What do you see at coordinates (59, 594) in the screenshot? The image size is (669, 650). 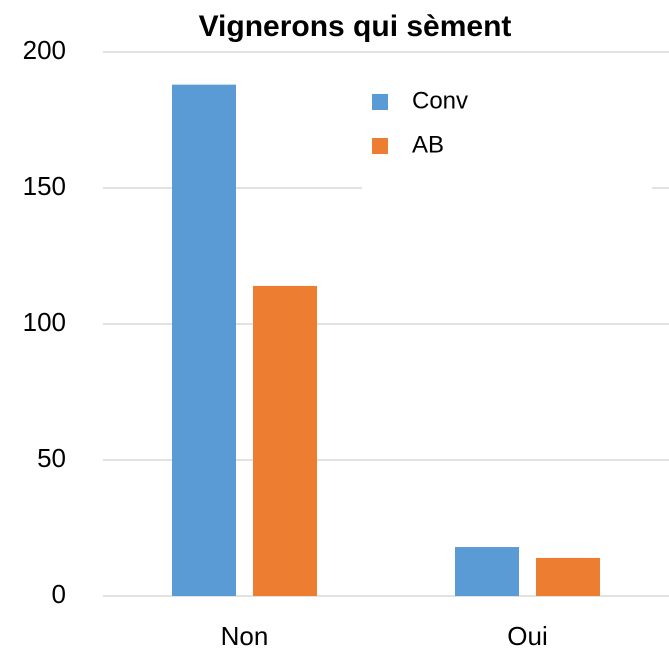 I see `y-tick-label: 0` at bounding box center [59, 594].